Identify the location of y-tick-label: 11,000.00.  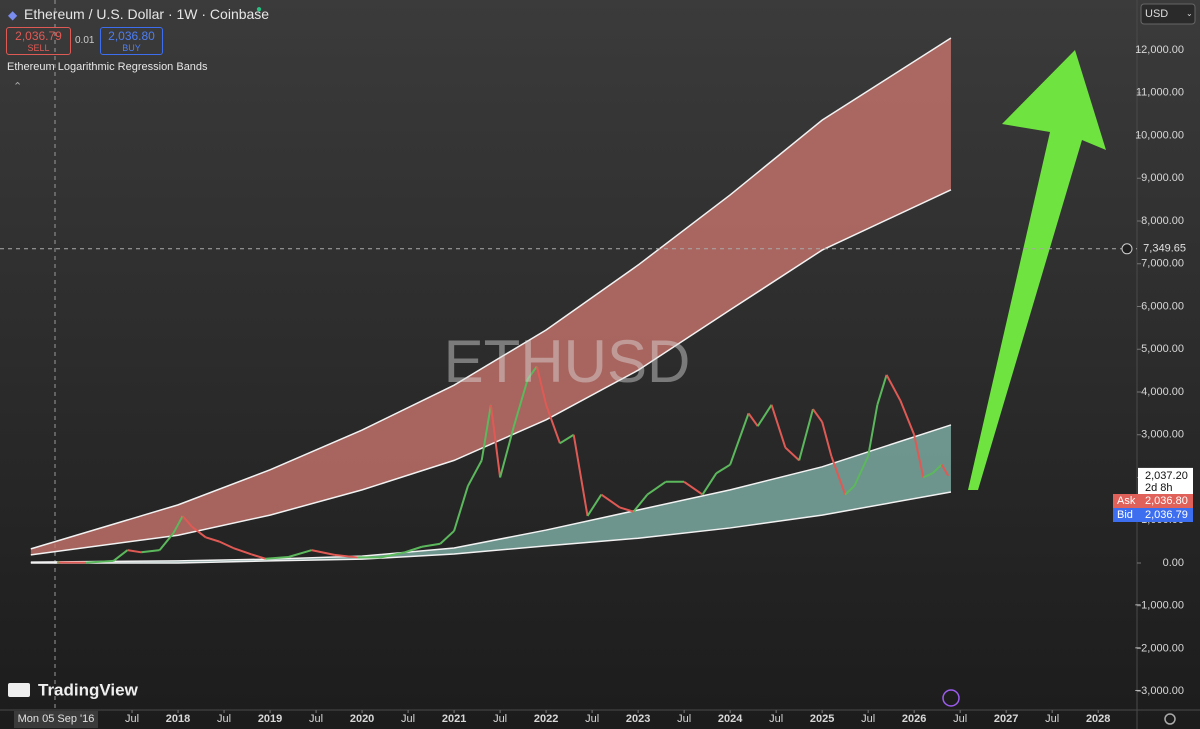
(1160, 93).